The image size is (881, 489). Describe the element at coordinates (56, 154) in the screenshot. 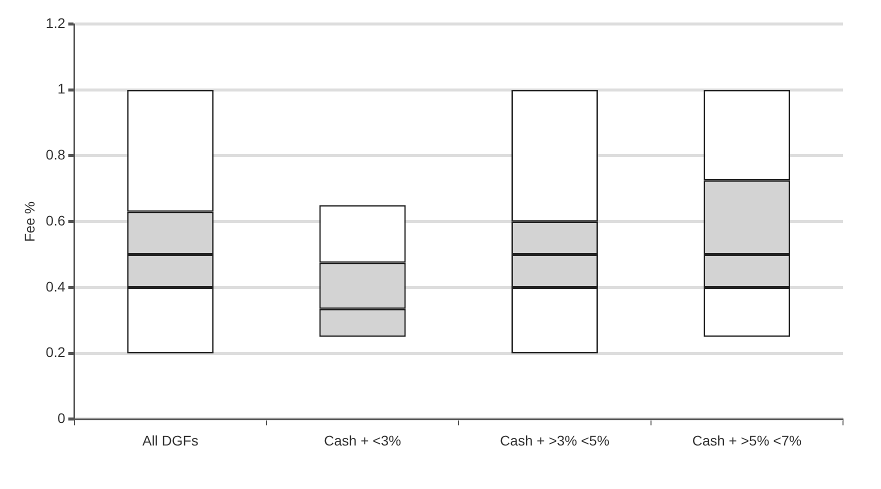

I see `y-tick-label: 0.8` at that location.